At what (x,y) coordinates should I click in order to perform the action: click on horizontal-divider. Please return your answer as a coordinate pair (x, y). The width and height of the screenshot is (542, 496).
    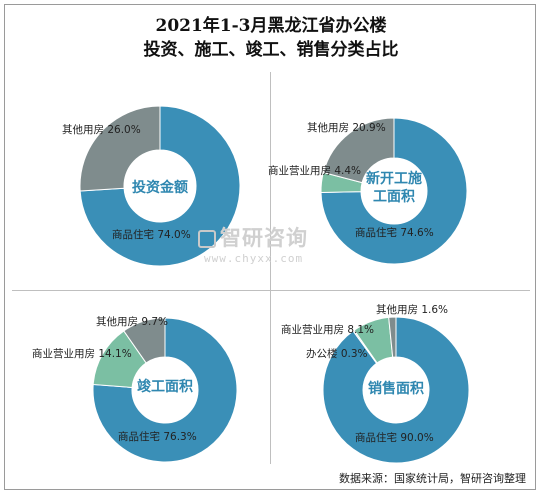
    Looking at the image, I should click on (271, 290).